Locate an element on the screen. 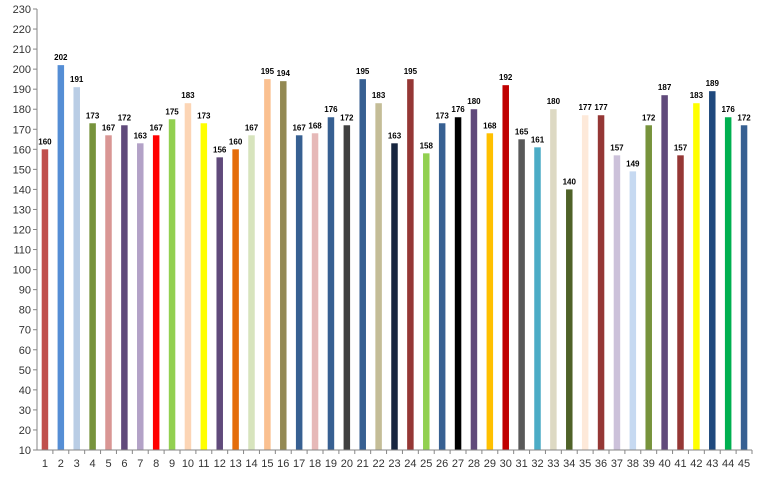 This screenshot has height=485, width=757. x-tick-label: 9 is located at coordinates (172, 464).